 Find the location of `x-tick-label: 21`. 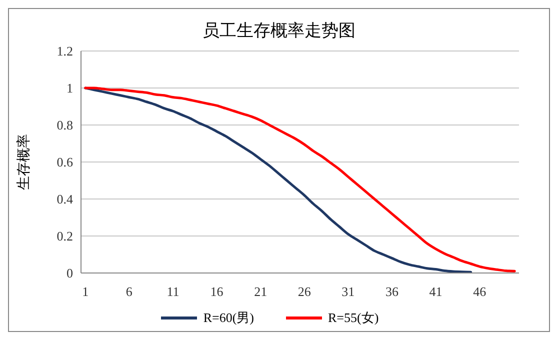

x-tick-label: 21 is located at coordinates (261, 292).